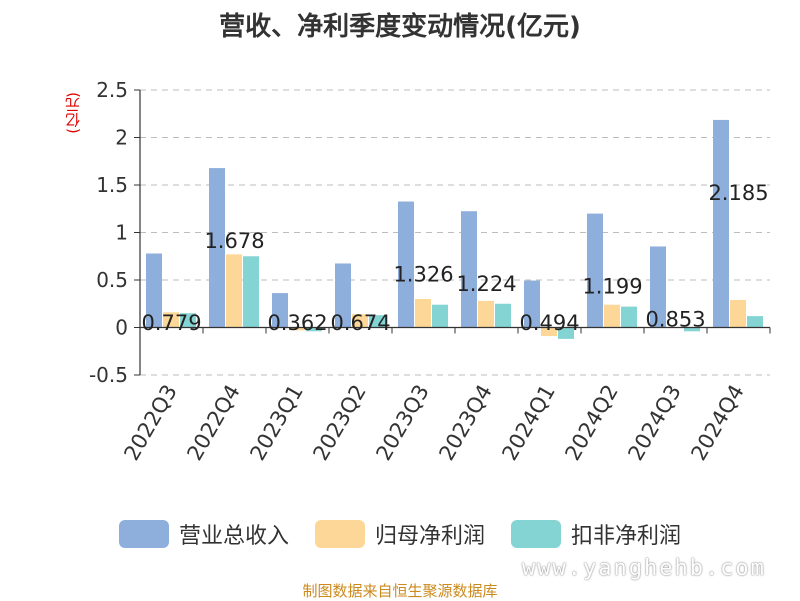  What do you see at coordinates (644, 568) in the screenshot?
I see `watermark: www.yanghehb.com` at bounding box center [644, 568].